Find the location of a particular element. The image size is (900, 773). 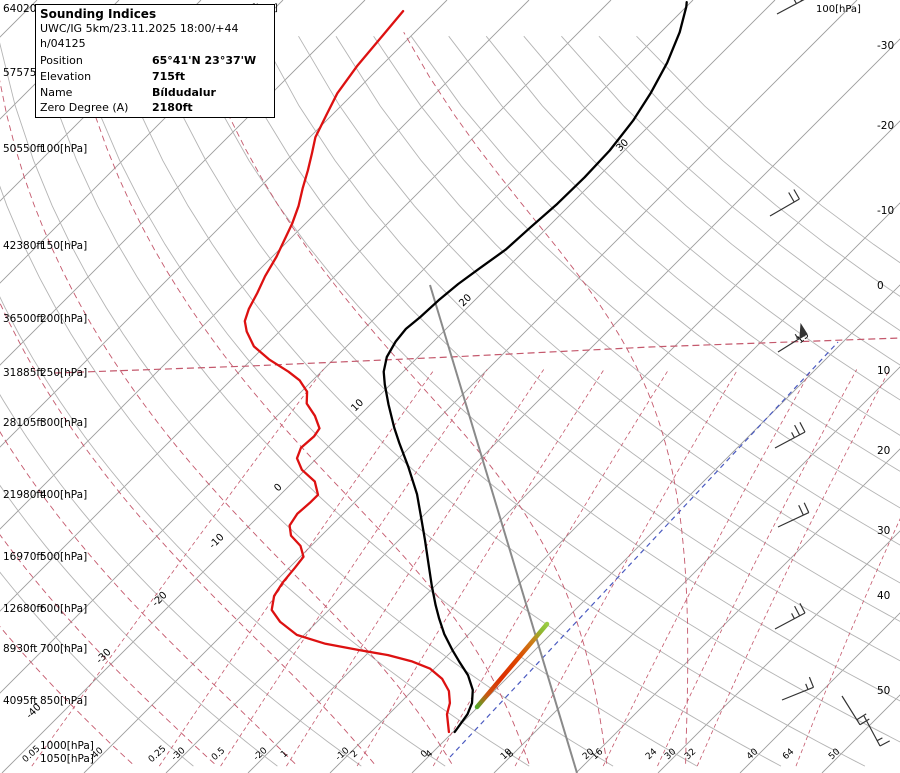

svg-text: 2 is located at coordinates (354, 754).